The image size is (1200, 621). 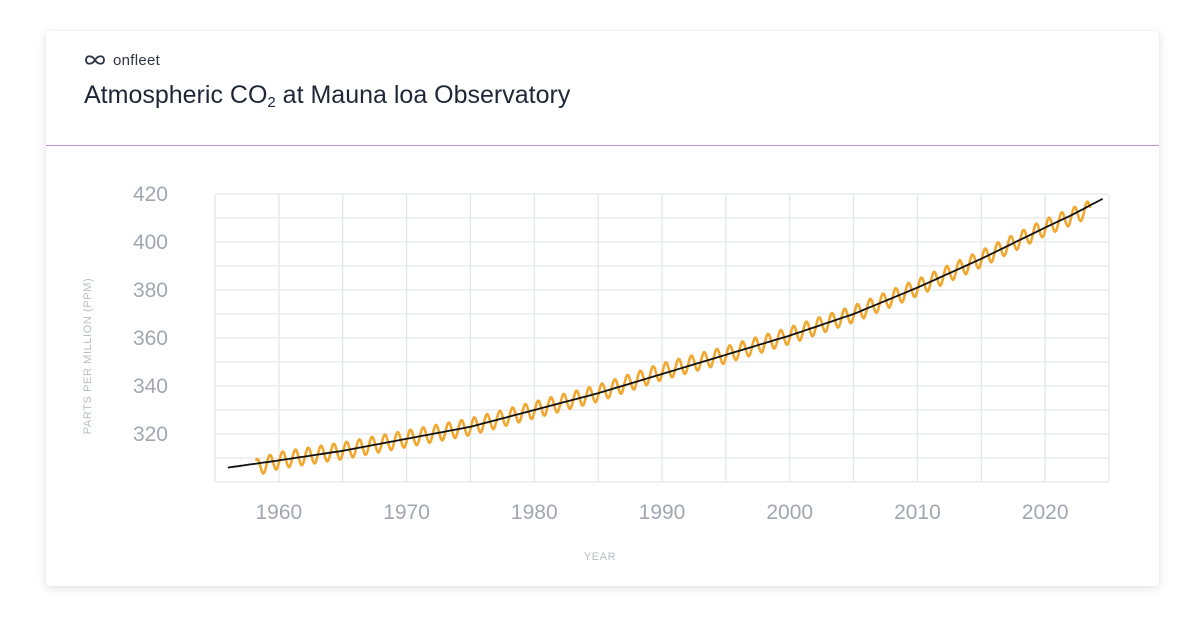 What do you see at coordinates (176, 95) in the screenshot?
I see `title-main: Atmospheric CO` at bounding box center [176, 95].